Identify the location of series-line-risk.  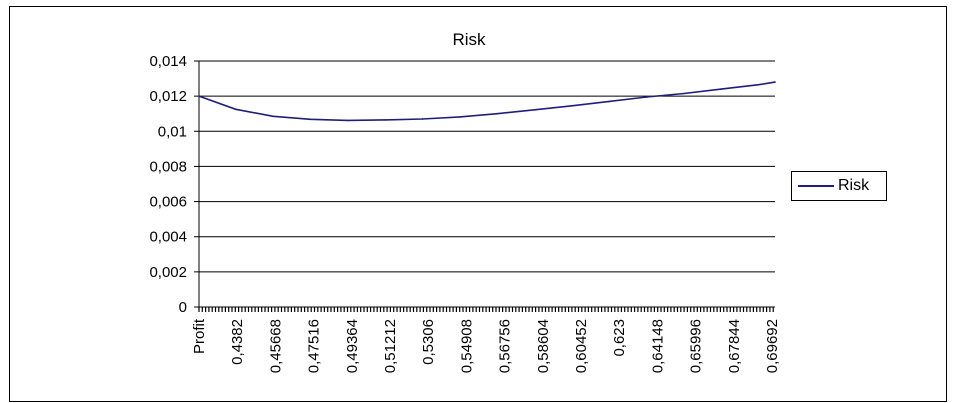
(487, 101).